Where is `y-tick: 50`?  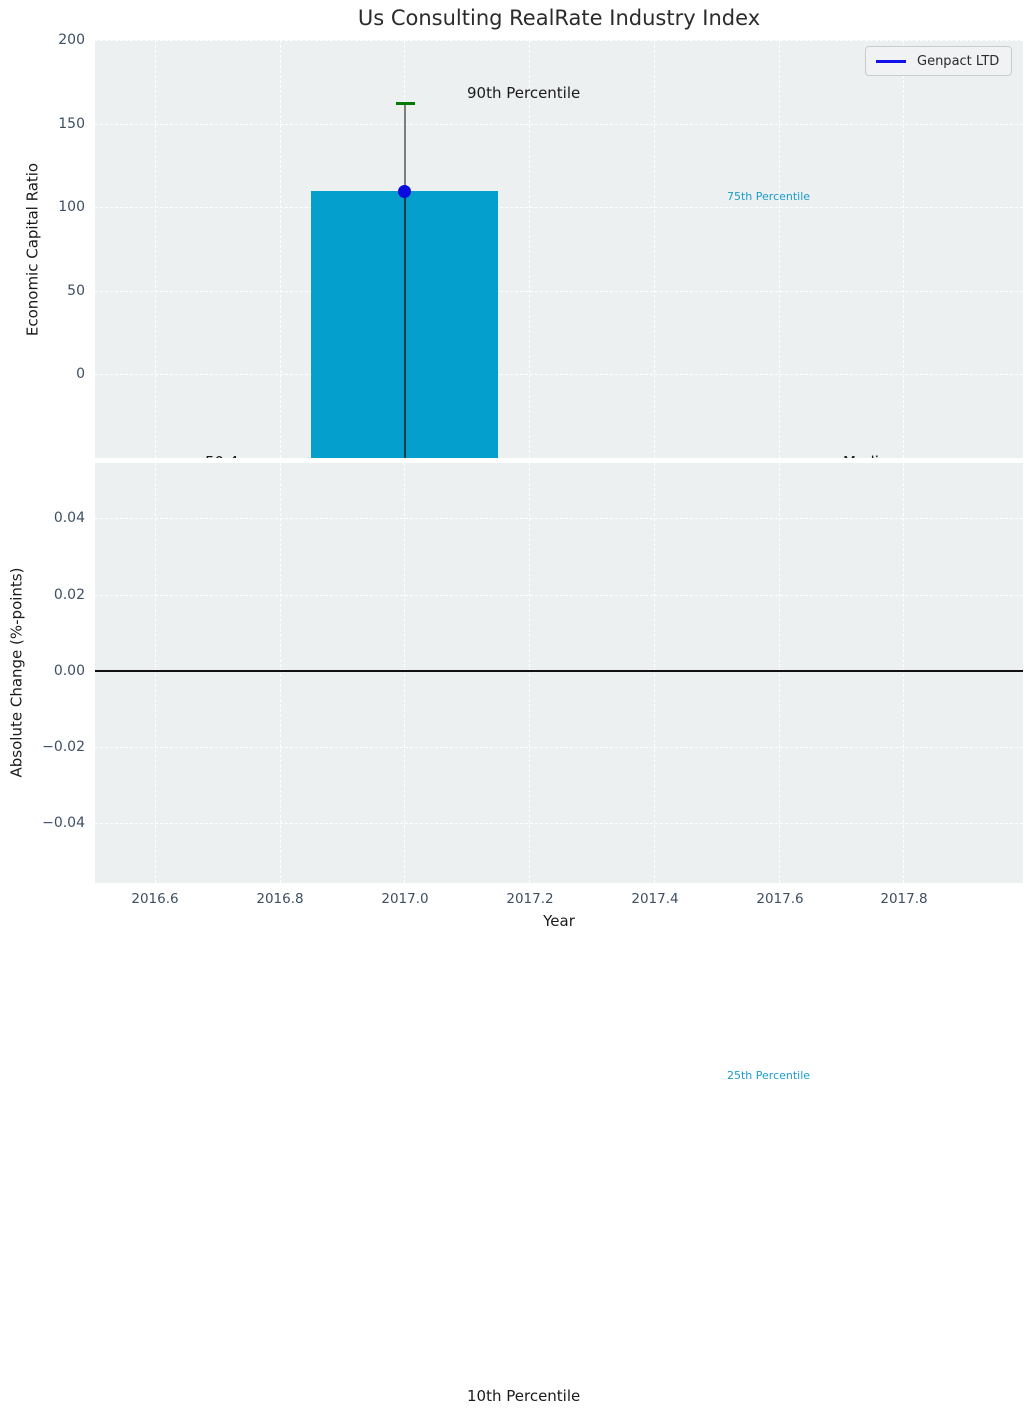
y-tick: 50 is located at coordinates (76, 291).